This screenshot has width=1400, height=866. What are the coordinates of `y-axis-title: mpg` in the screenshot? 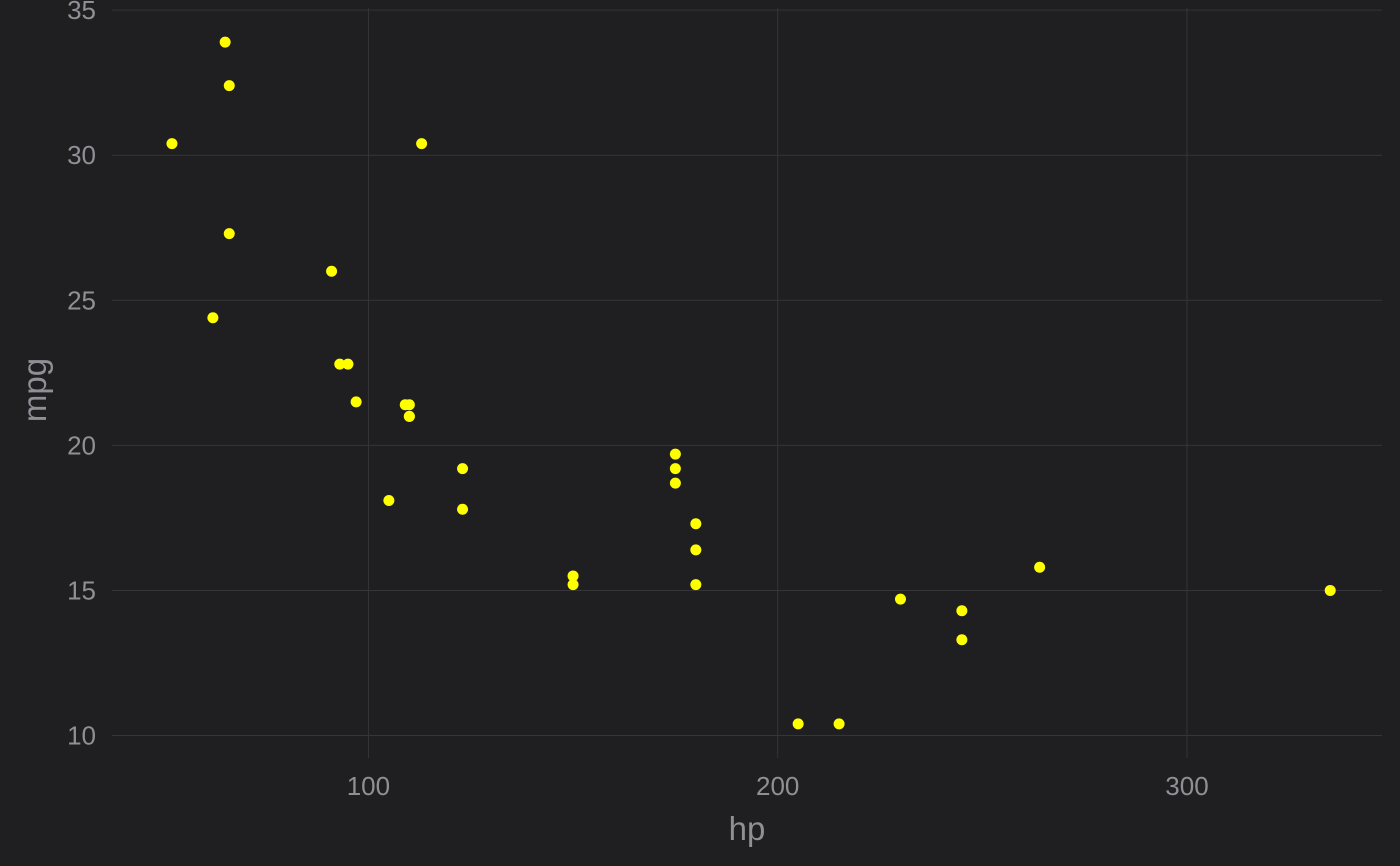 It's located at (34, 390).